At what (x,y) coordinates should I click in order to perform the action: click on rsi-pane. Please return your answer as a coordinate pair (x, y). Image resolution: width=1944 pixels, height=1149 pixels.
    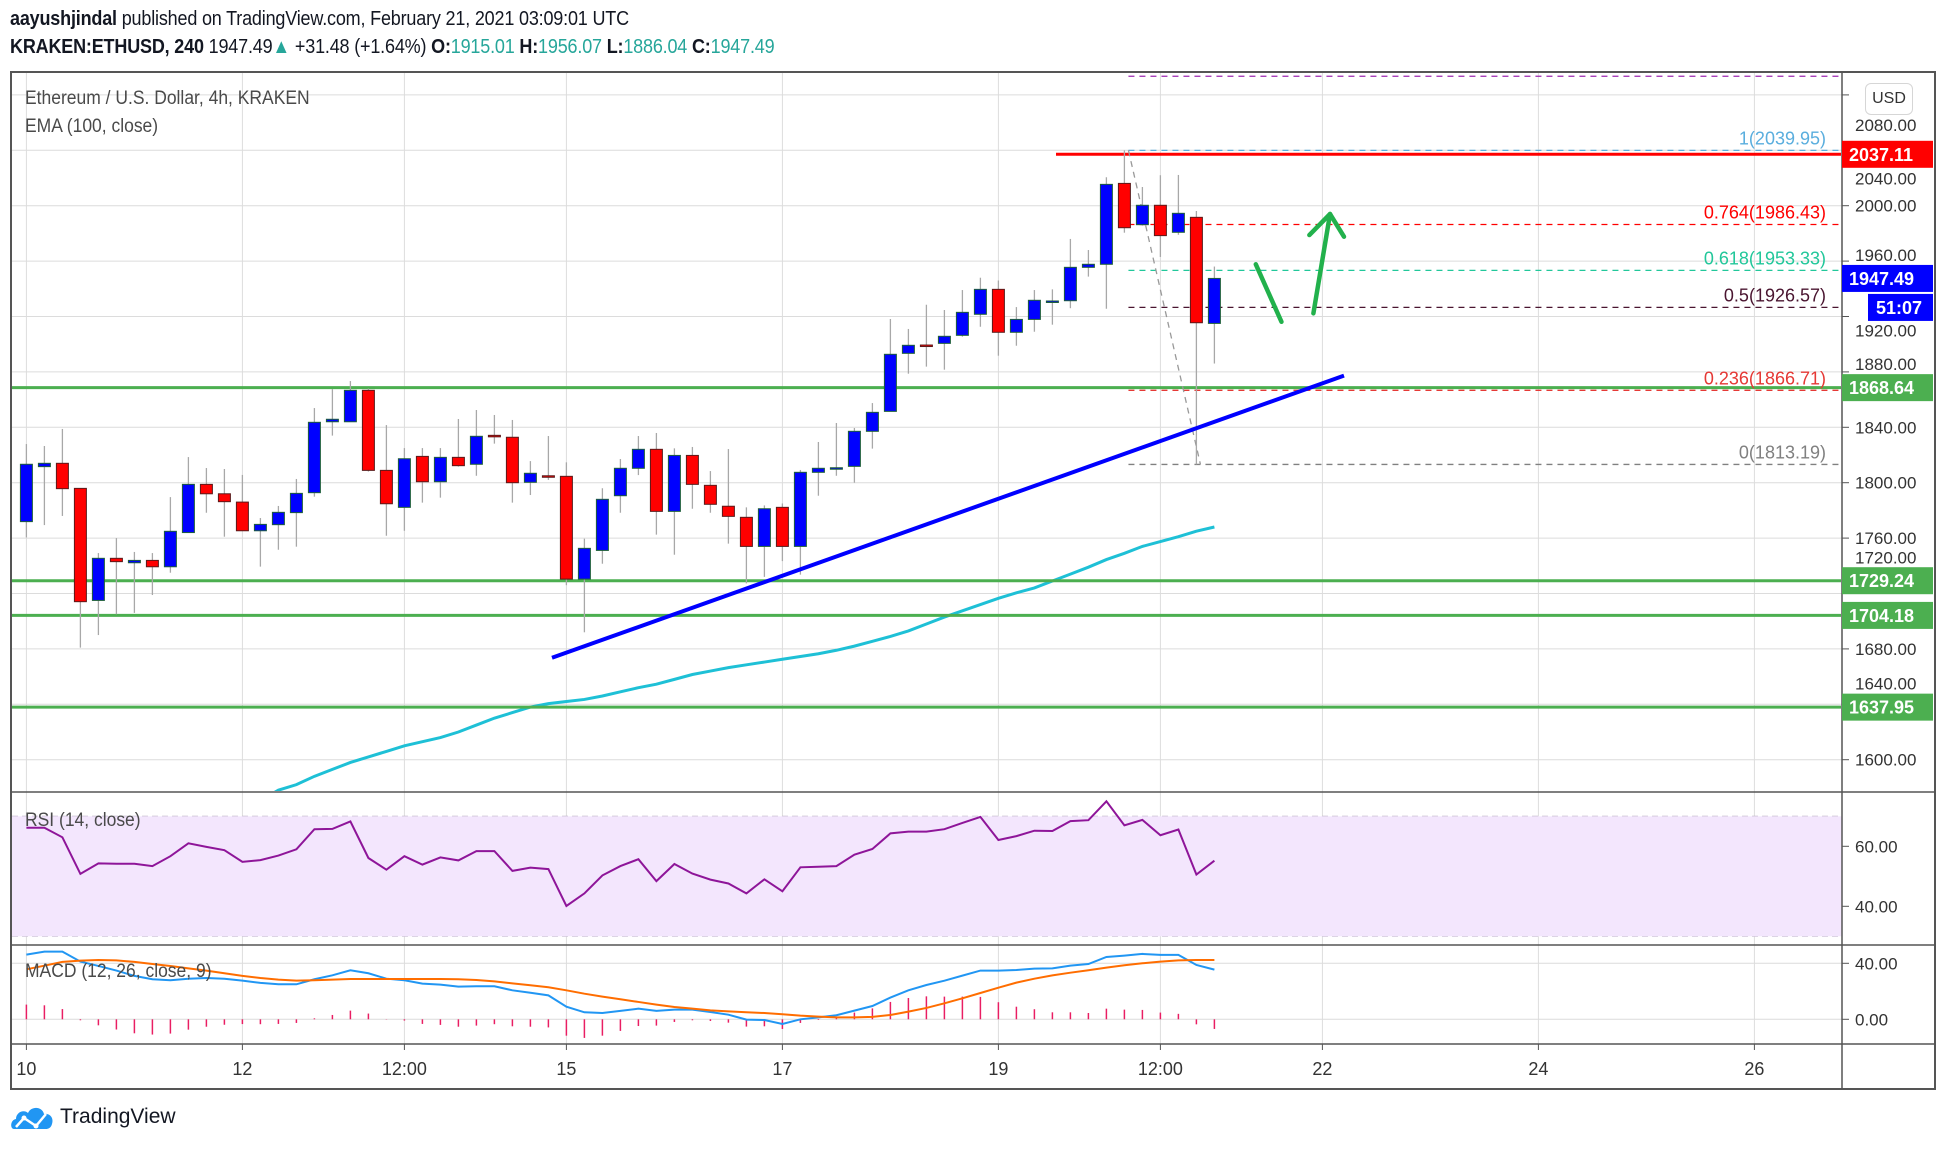
    Looking at the image, I should click on (621, 853).